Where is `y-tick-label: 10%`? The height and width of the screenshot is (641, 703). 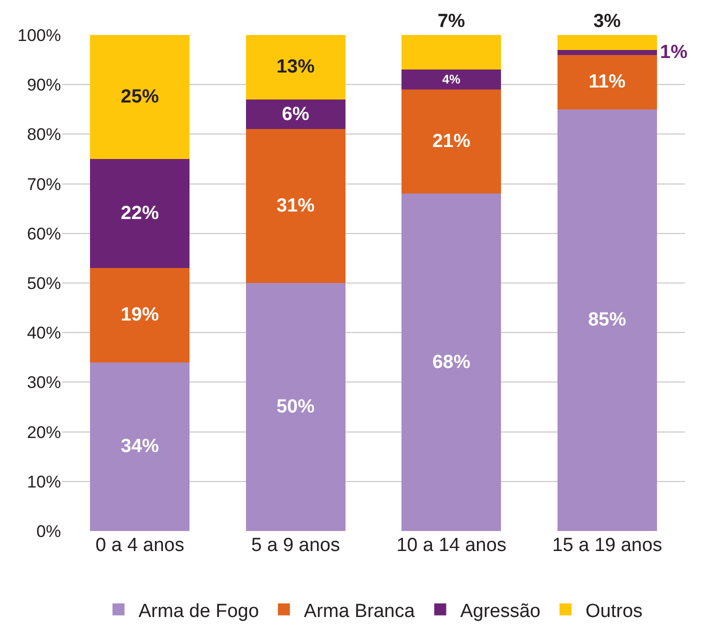 y-tick-label: 10% is located at coordinates (43, 482).